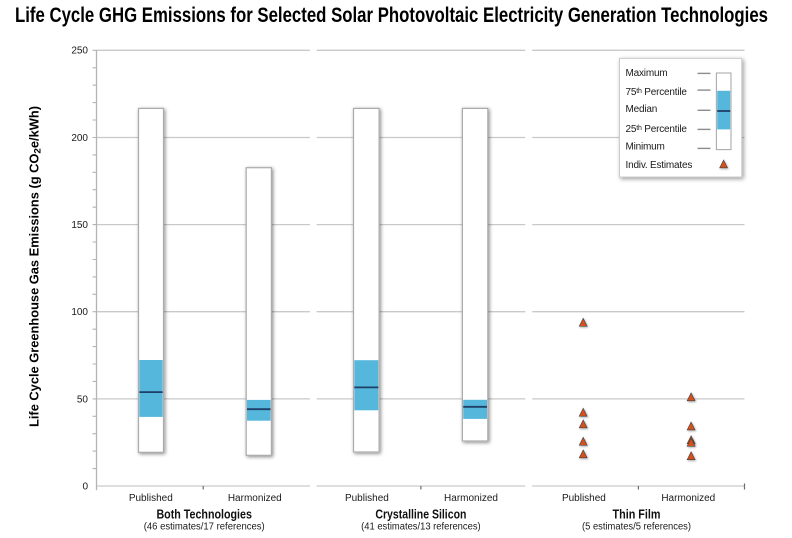  I want to click on svg-text: Crystalline Silicon, so click(420, 515).